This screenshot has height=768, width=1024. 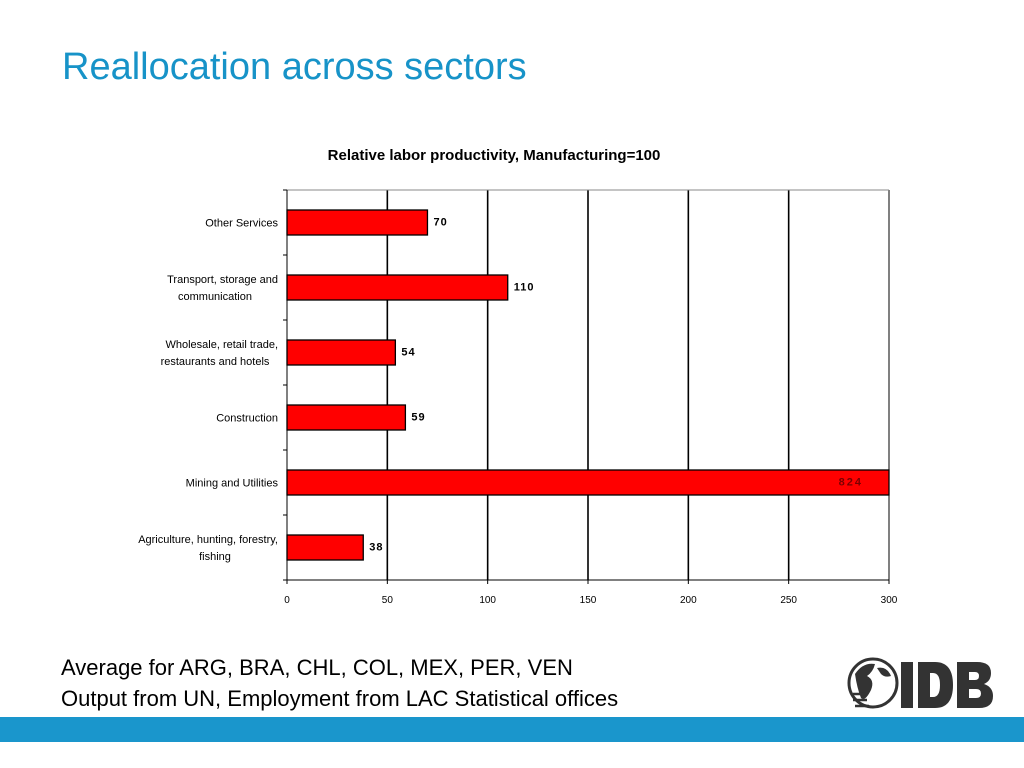 What do you see at coordinates (208, 540) in the screenshot?
I see `category-label: Agriculture, hunting, forestry,` at bounding box center [208, 540].